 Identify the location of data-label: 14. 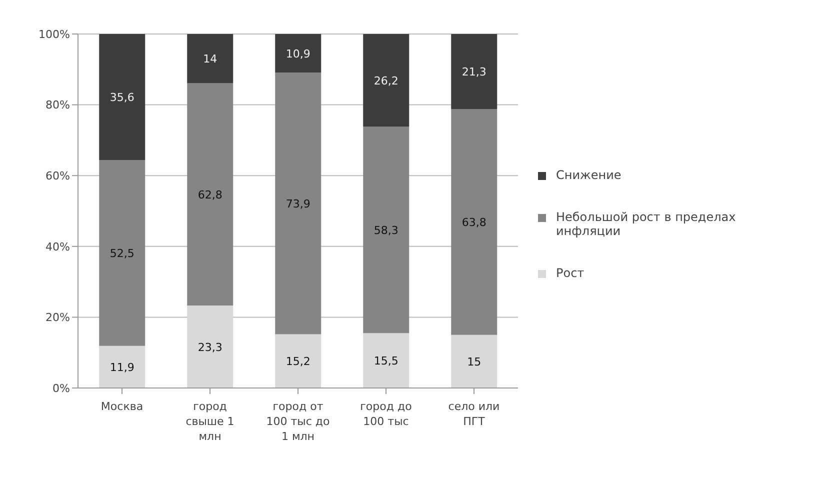
(210, 59).